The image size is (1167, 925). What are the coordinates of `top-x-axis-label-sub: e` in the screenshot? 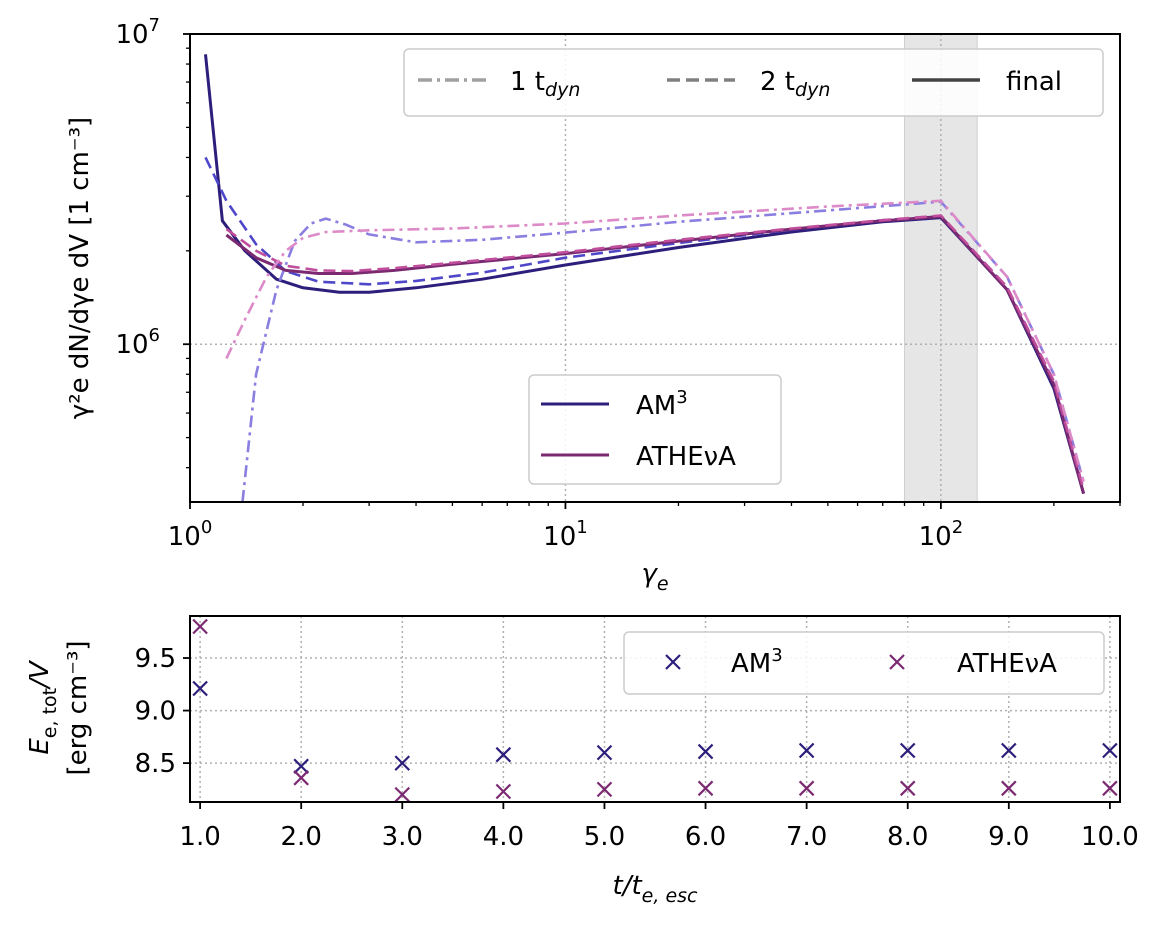 It's located at (663, 584).